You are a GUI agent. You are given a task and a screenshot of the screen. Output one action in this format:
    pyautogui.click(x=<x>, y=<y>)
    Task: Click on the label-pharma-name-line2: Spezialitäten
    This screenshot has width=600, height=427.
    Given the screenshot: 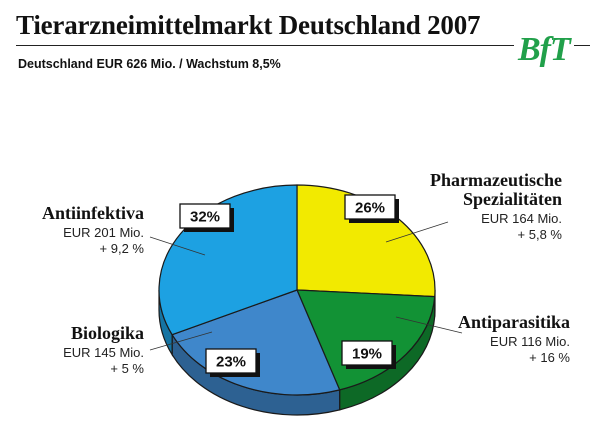 What is the action you would take?
    pyautogui.click(x=512, y=198)
    